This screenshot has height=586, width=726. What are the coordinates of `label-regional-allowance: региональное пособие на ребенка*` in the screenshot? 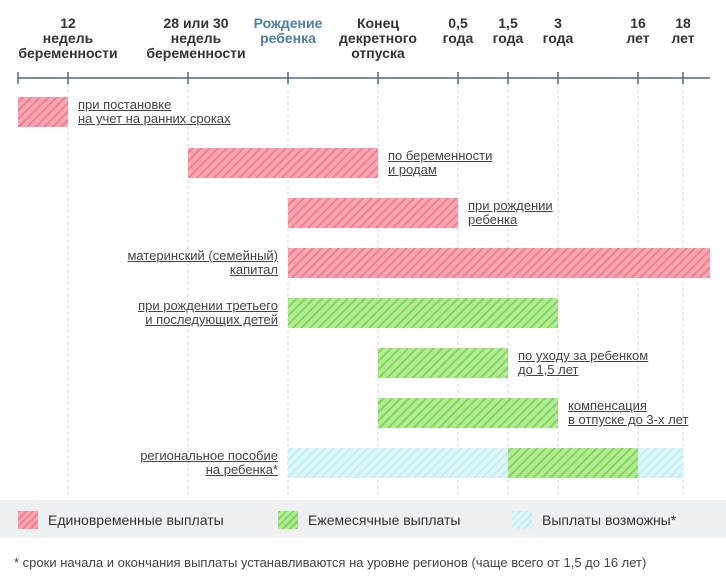 It's located at (209, 462).